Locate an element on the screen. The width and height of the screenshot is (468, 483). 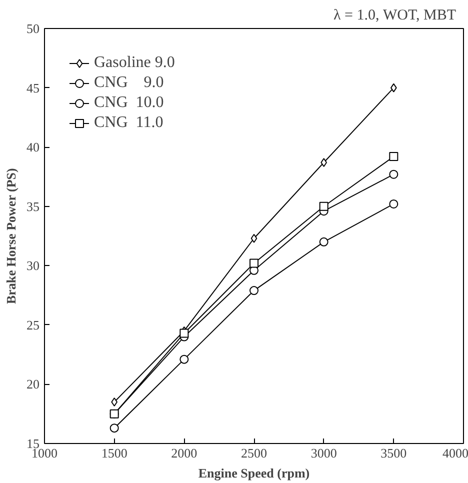
x-tick-label: 4000 is located at coordinates (455, 453).